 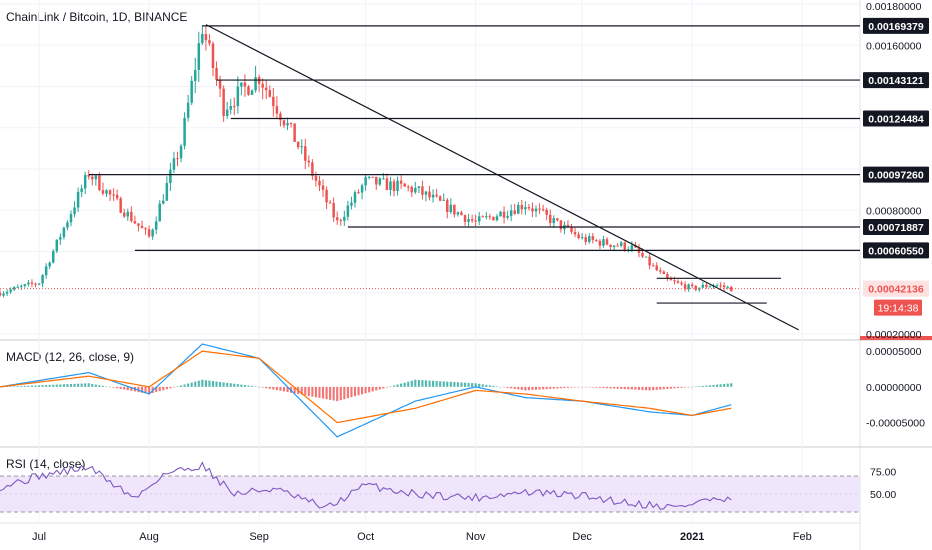 What do you see at coordinates (898, 309) in the screenshot?
I see `countdown-label: 19:14:38` at bounding box center [898, 309].